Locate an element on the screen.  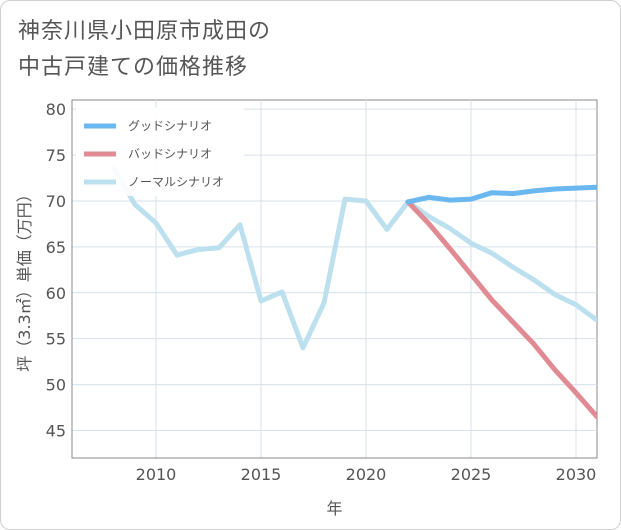
x-tick-label: 2020 is located at coordinates (366, 474).